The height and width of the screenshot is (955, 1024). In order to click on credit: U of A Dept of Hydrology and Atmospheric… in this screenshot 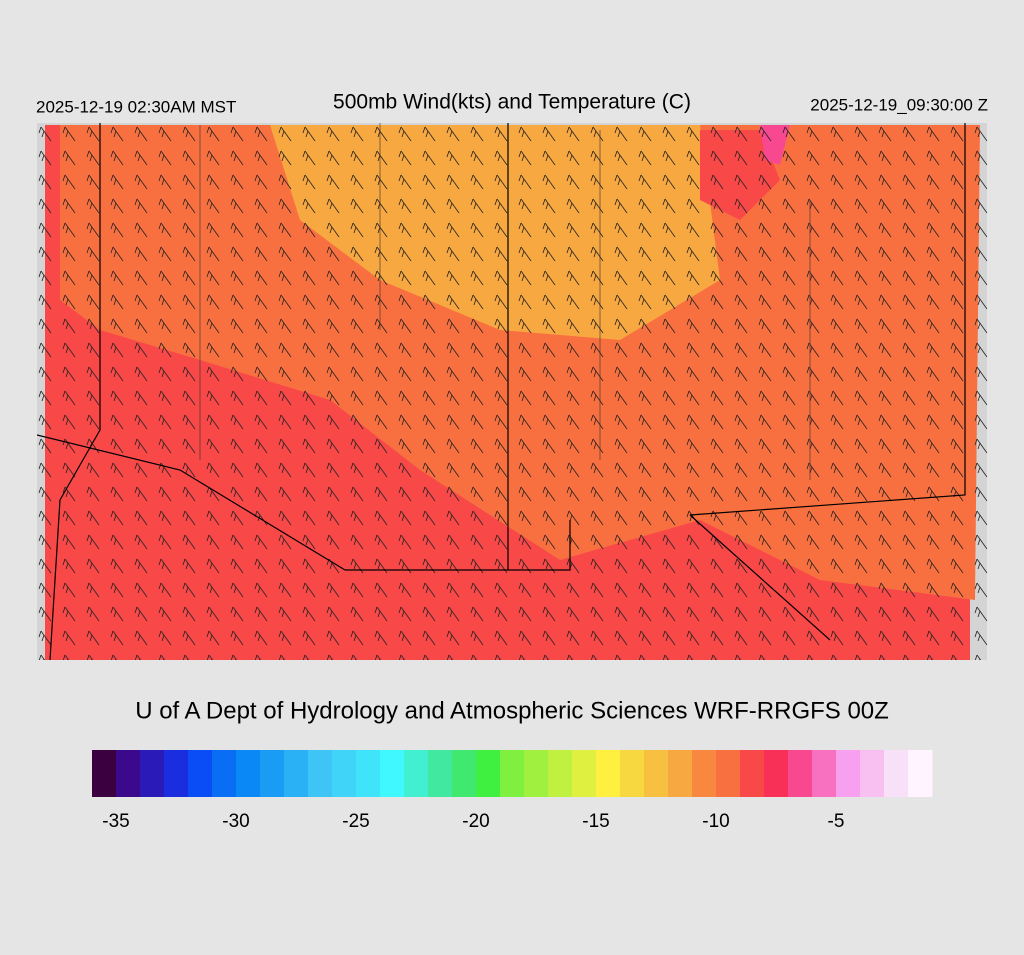, I will do `click(512, 710)`.